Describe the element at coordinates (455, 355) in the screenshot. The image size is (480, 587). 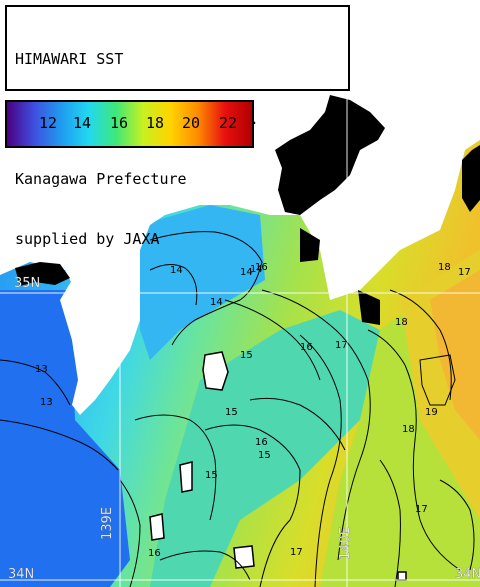
I see `sea-warmest` at that location.